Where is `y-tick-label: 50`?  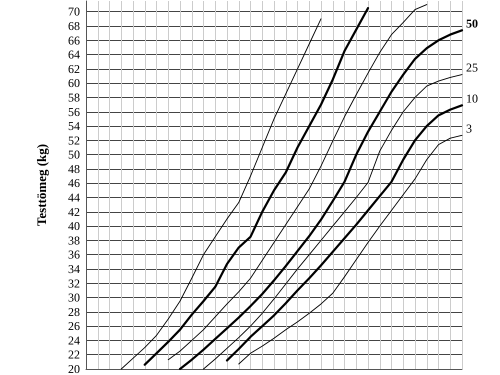
y-tick-label: 50 is located at coordinates (74, 155).